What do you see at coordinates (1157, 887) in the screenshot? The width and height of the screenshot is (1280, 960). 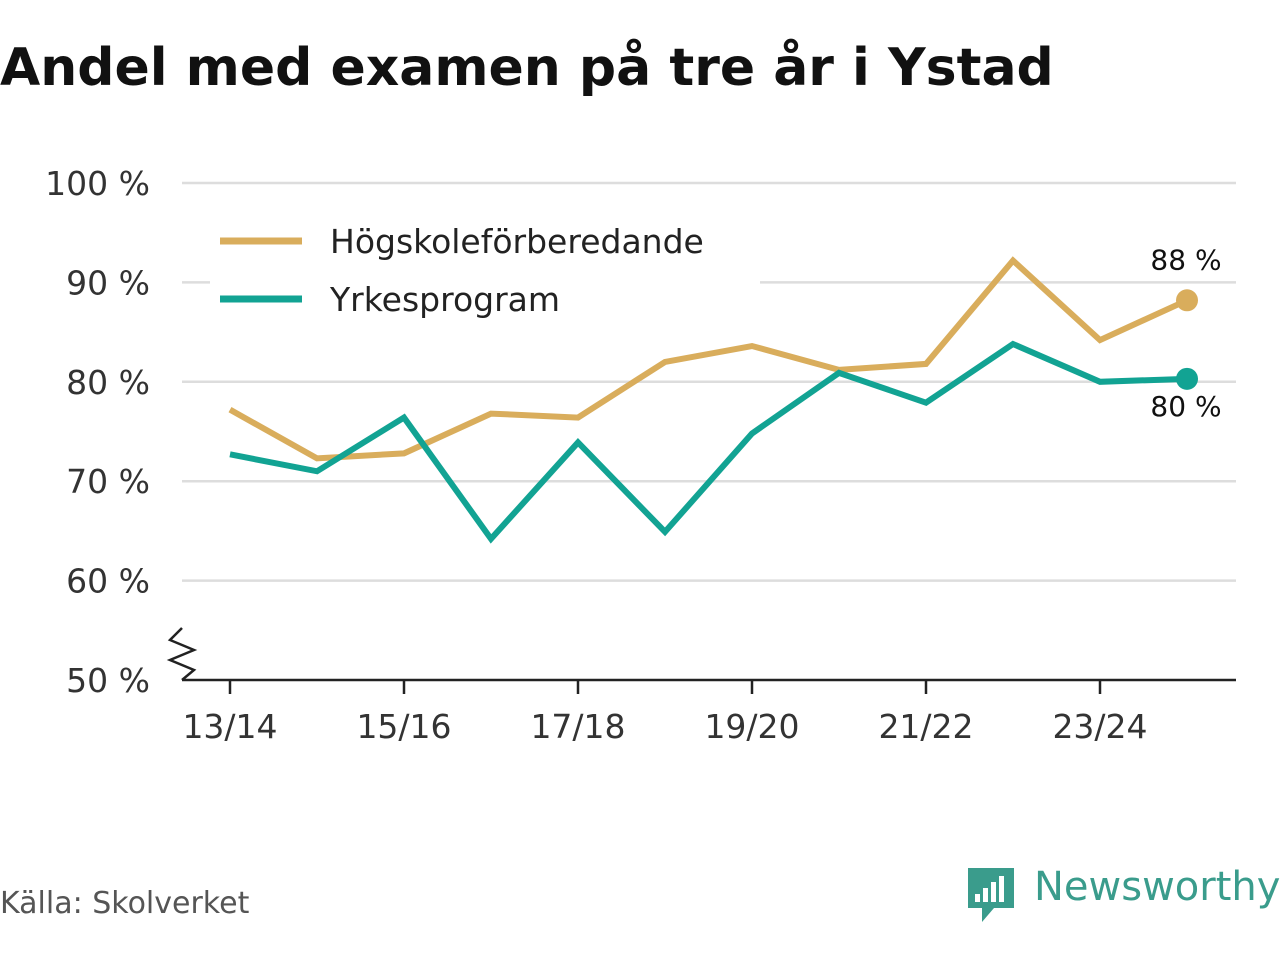 I see `brand-name: Newsworthy` at bounding box center [1157, 887].